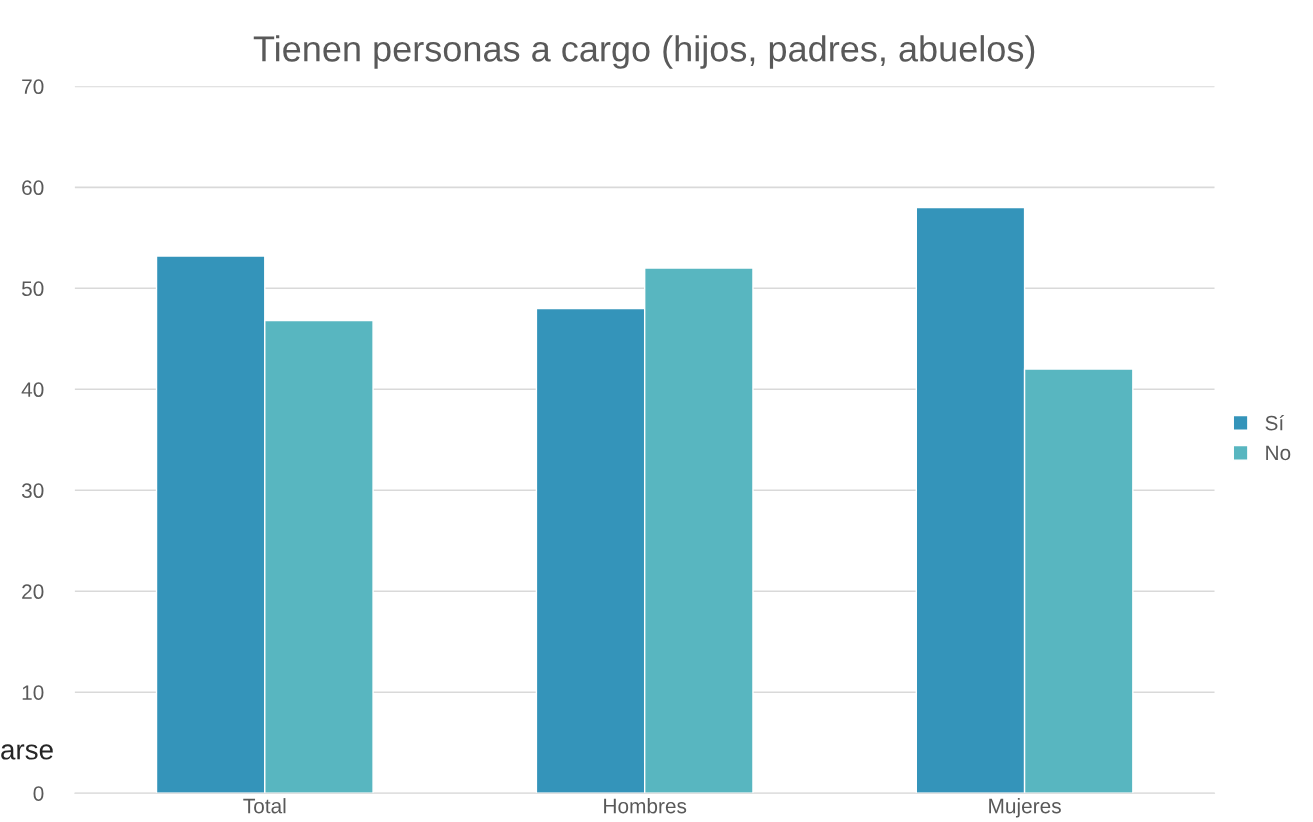 The height and width of the screenshot is (822, 1313). I want to click on y-tick-label: 20, so click(33, 592).